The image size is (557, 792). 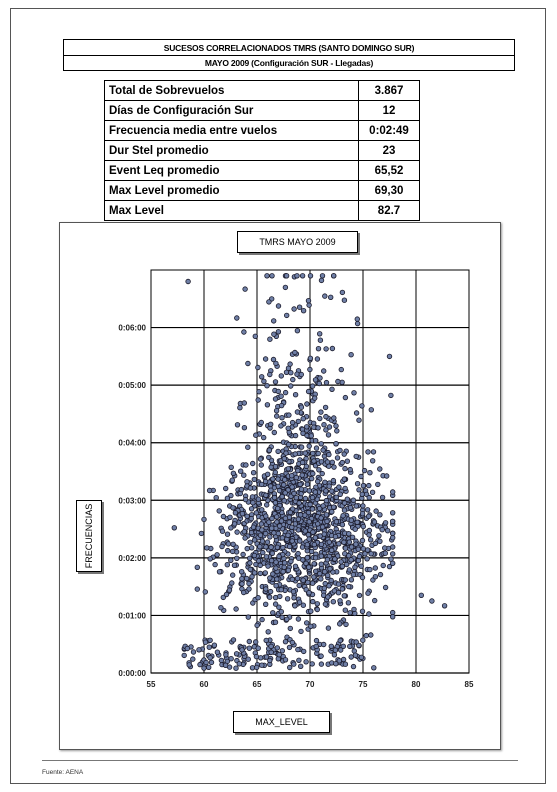 What do you see at coordinates (132, 500) in the screenshot?
I see `y-tick-label: 0:03:00` at bounding box center [132, 500].